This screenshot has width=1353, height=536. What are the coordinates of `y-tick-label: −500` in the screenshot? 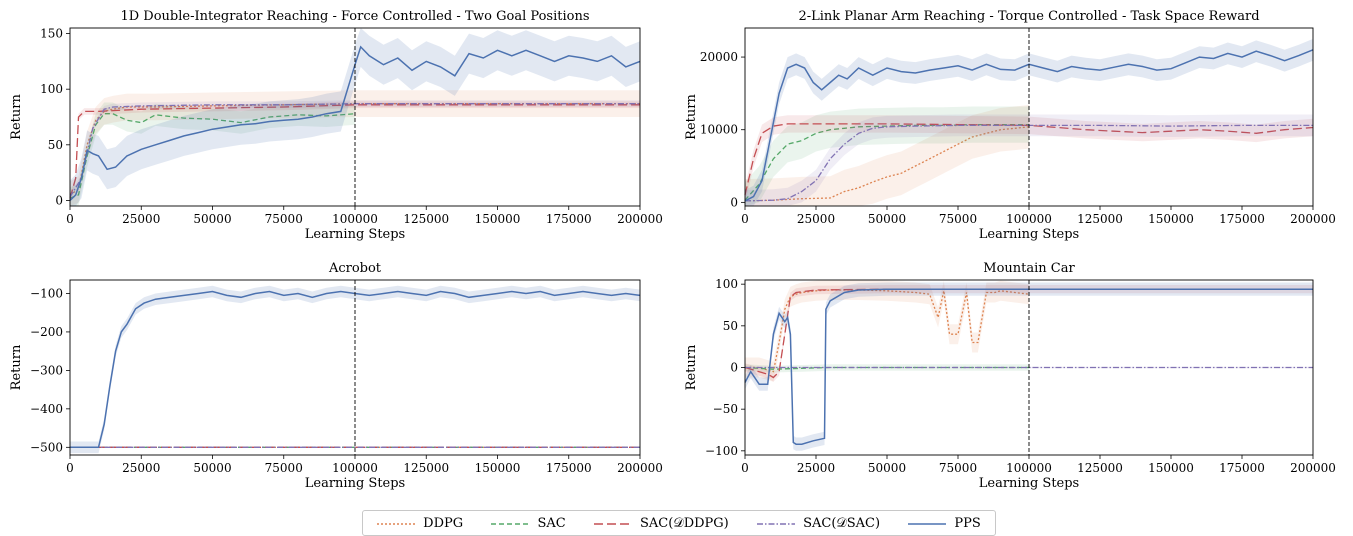 It's located at (46, 447).